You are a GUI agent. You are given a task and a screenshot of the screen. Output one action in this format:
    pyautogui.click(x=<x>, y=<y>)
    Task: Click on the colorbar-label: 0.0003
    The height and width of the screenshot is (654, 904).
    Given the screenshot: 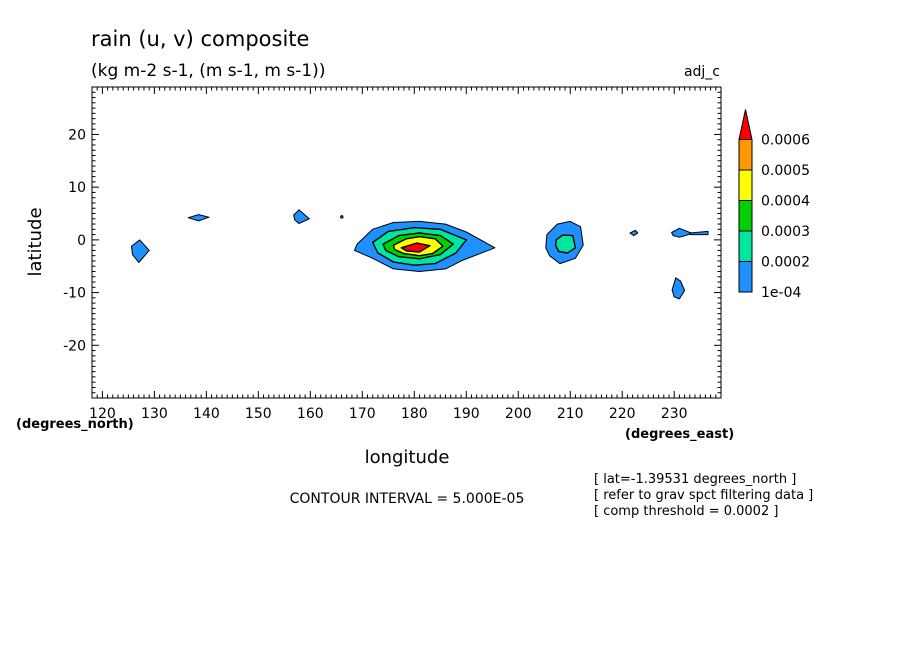 What is the action you would take?
    pyautogui.click(x=785, y=232)
    